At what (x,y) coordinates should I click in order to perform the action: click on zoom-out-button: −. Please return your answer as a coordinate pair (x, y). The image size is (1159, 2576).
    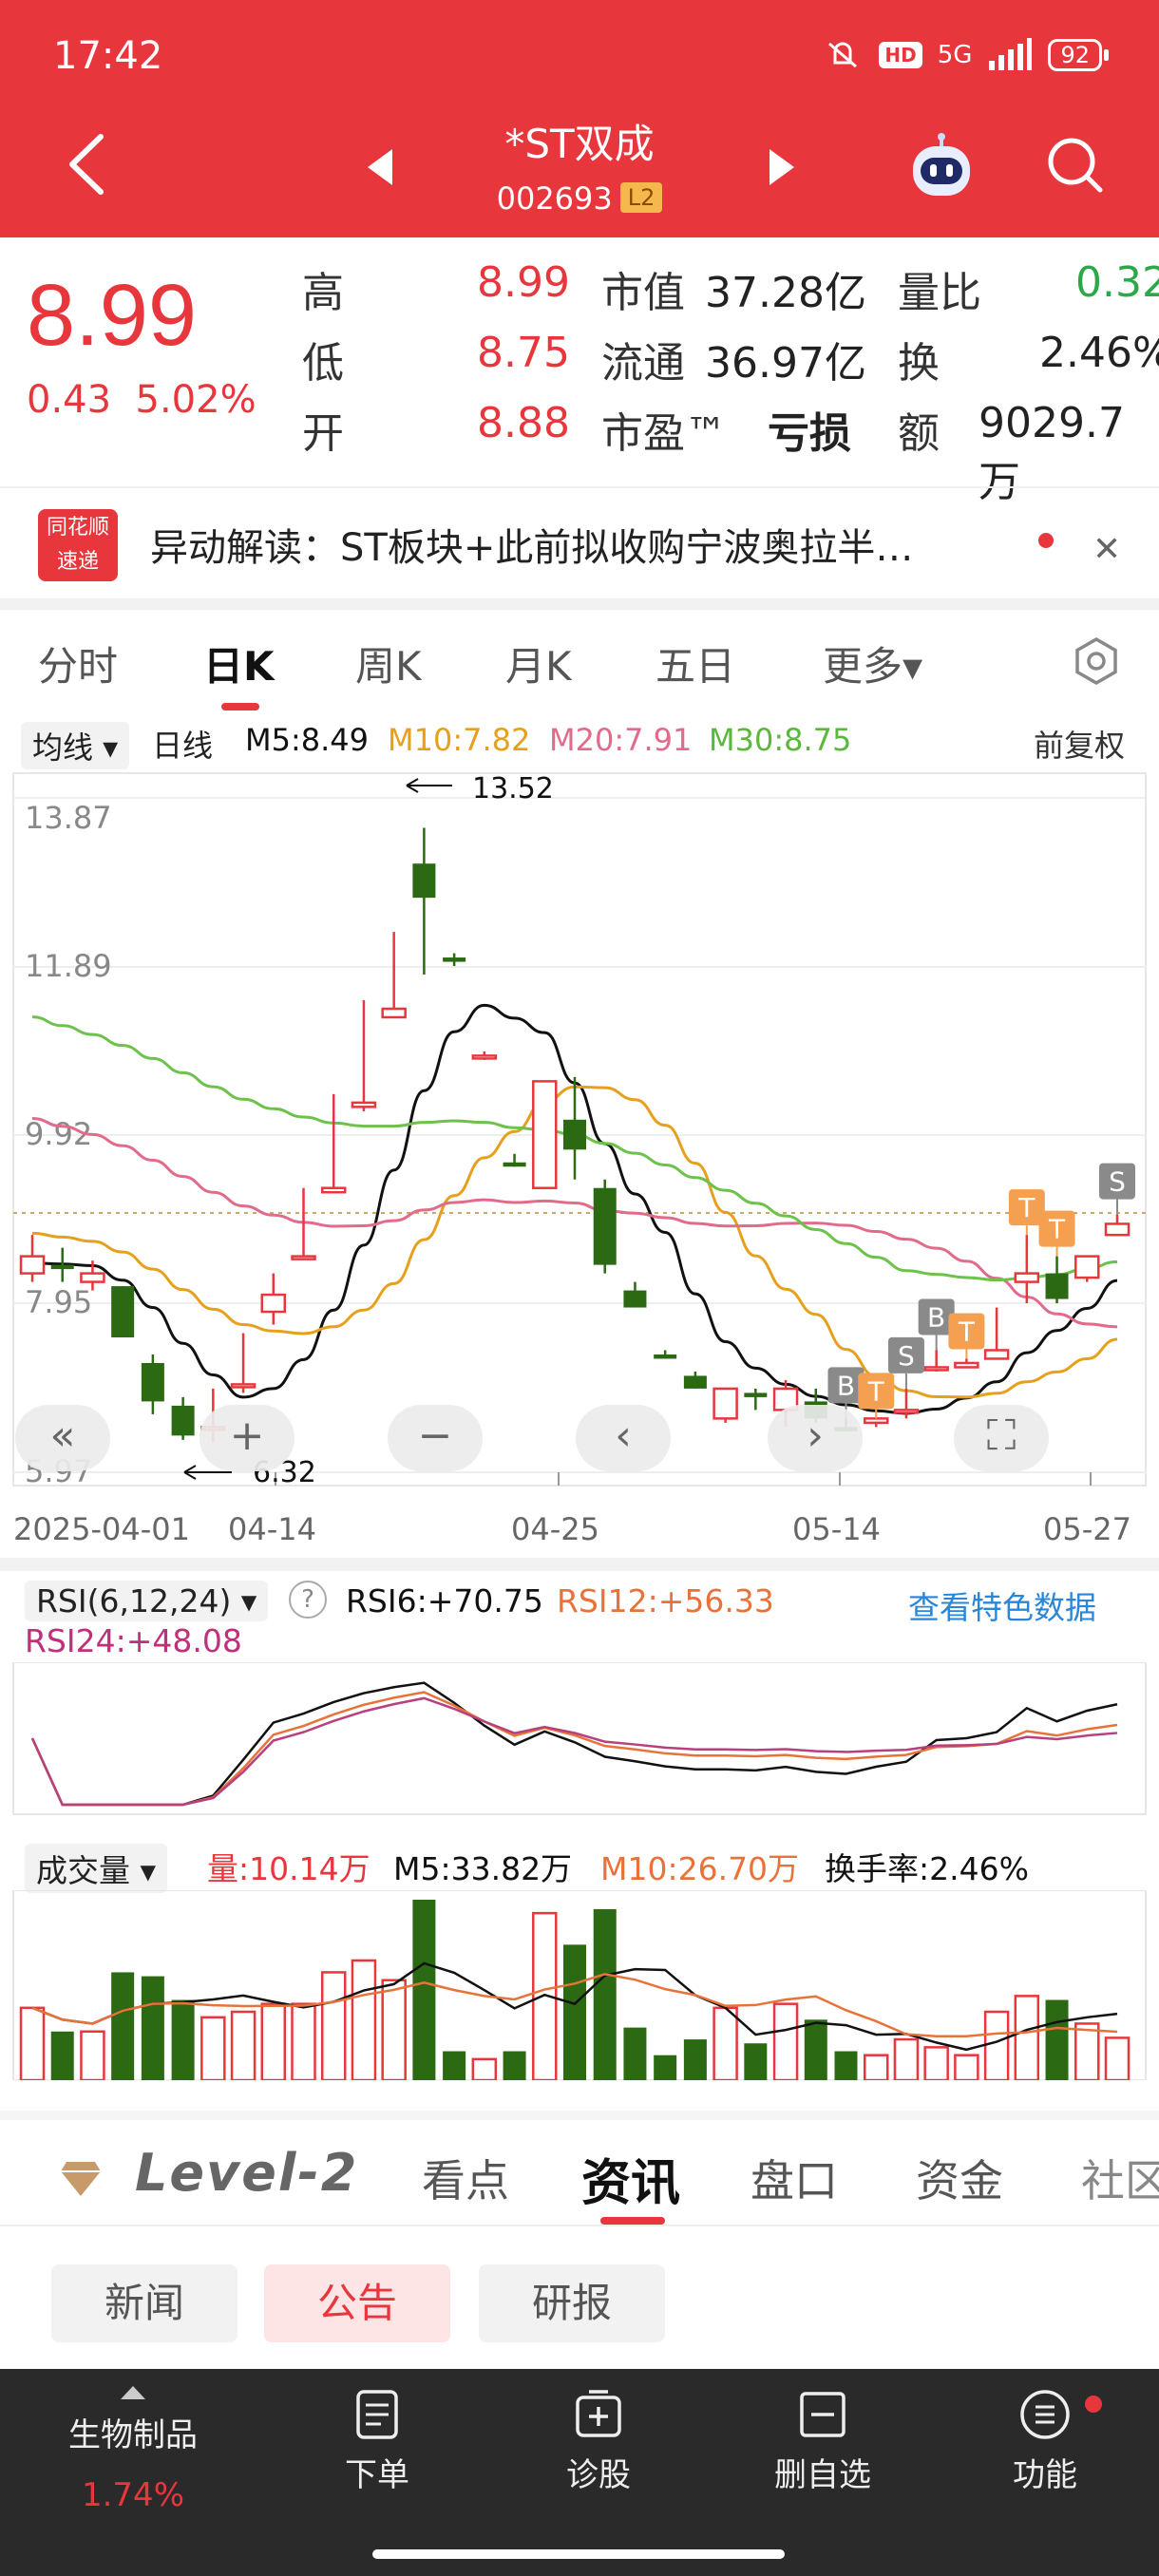
    Looking at the image, I should click on (435, 1438).